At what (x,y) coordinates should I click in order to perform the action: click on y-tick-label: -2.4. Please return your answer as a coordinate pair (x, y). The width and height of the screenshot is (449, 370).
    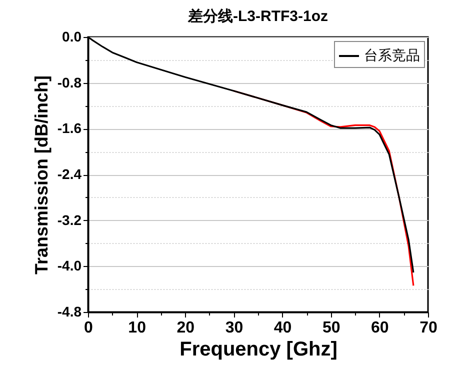
    Looking at the image, I should click on (69, 174).